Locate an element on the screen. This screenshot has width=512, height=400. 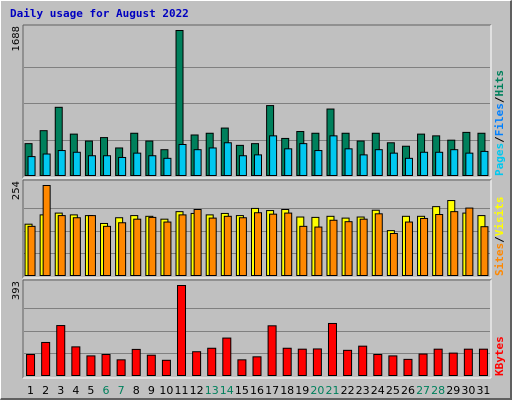
series-files is located at coordinates (258, 156).